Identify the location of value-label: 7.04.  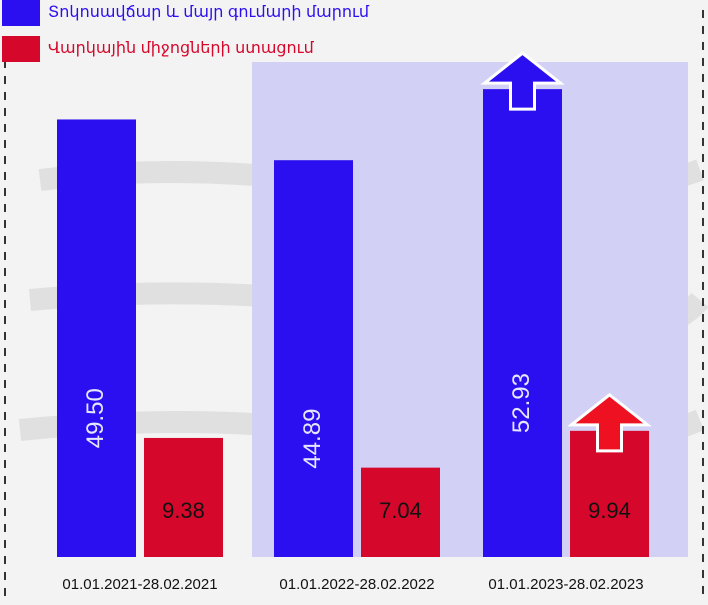
(400, 510).